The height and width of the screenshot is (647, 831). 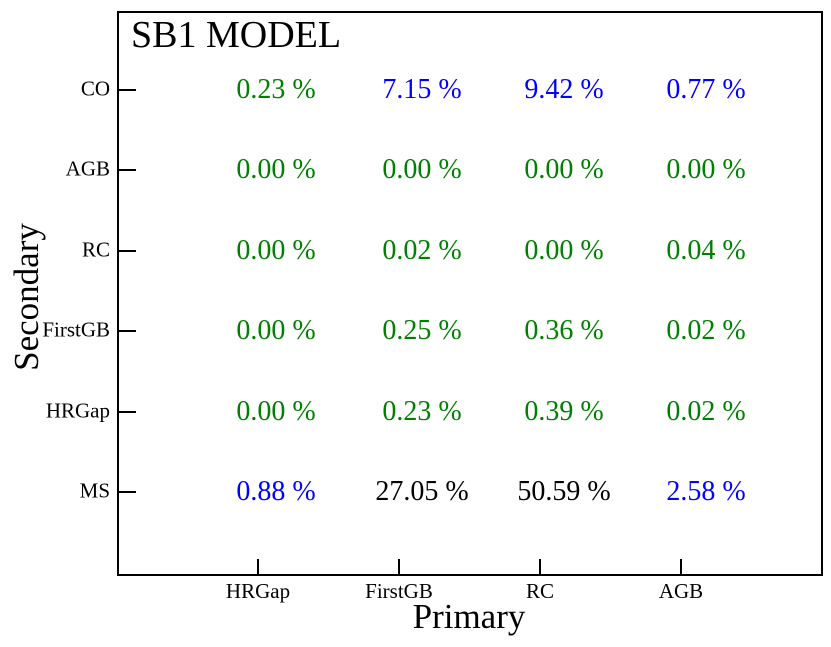 I want to click on matrix-cell: 0.25 %, so click(x=422, y=330).